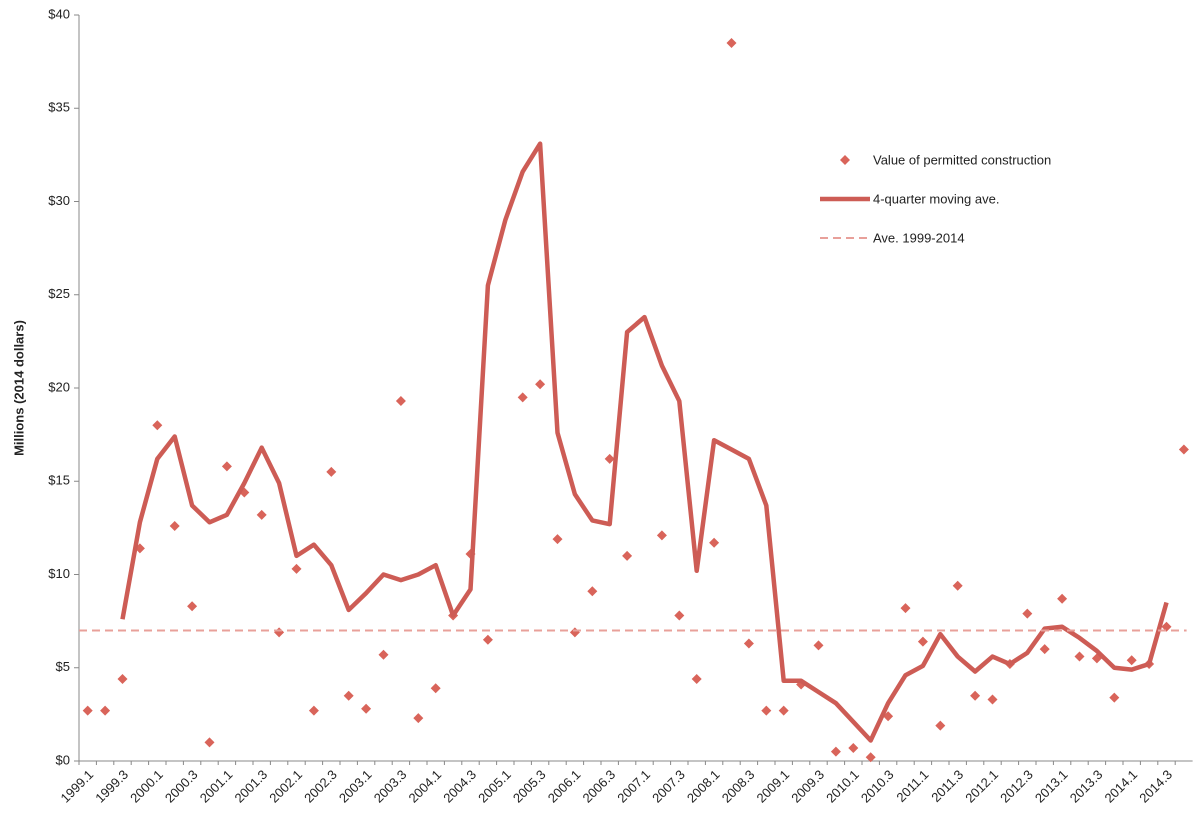  Describe the element at coordinates (59, 293) in the screenshot. I see `y-tick-label: $25` at that location.